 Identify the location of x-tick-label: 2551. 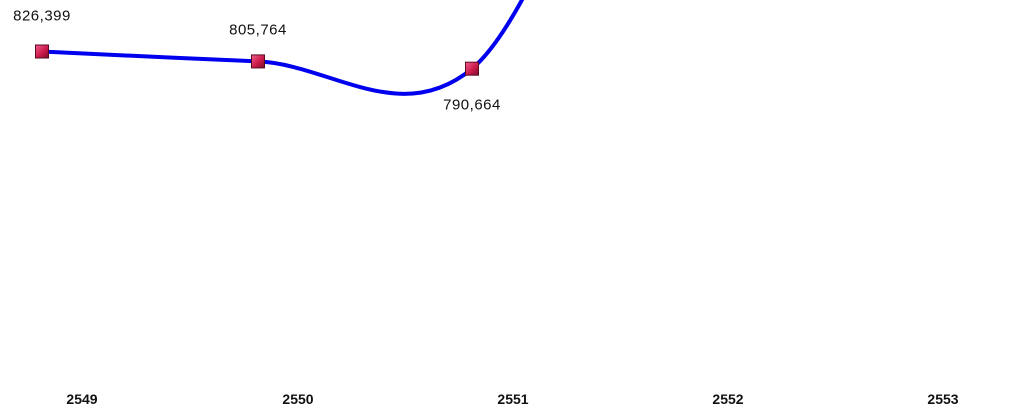
(512, 399).